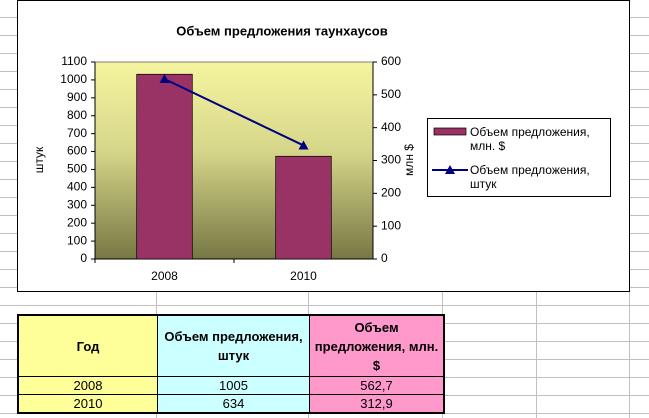 The width and height of the screenshot is (649, 418). What do you see at coordinates (77, 133) in the screenshot?
I see `y-tick-label: 700` at bounding box center [77, 133].